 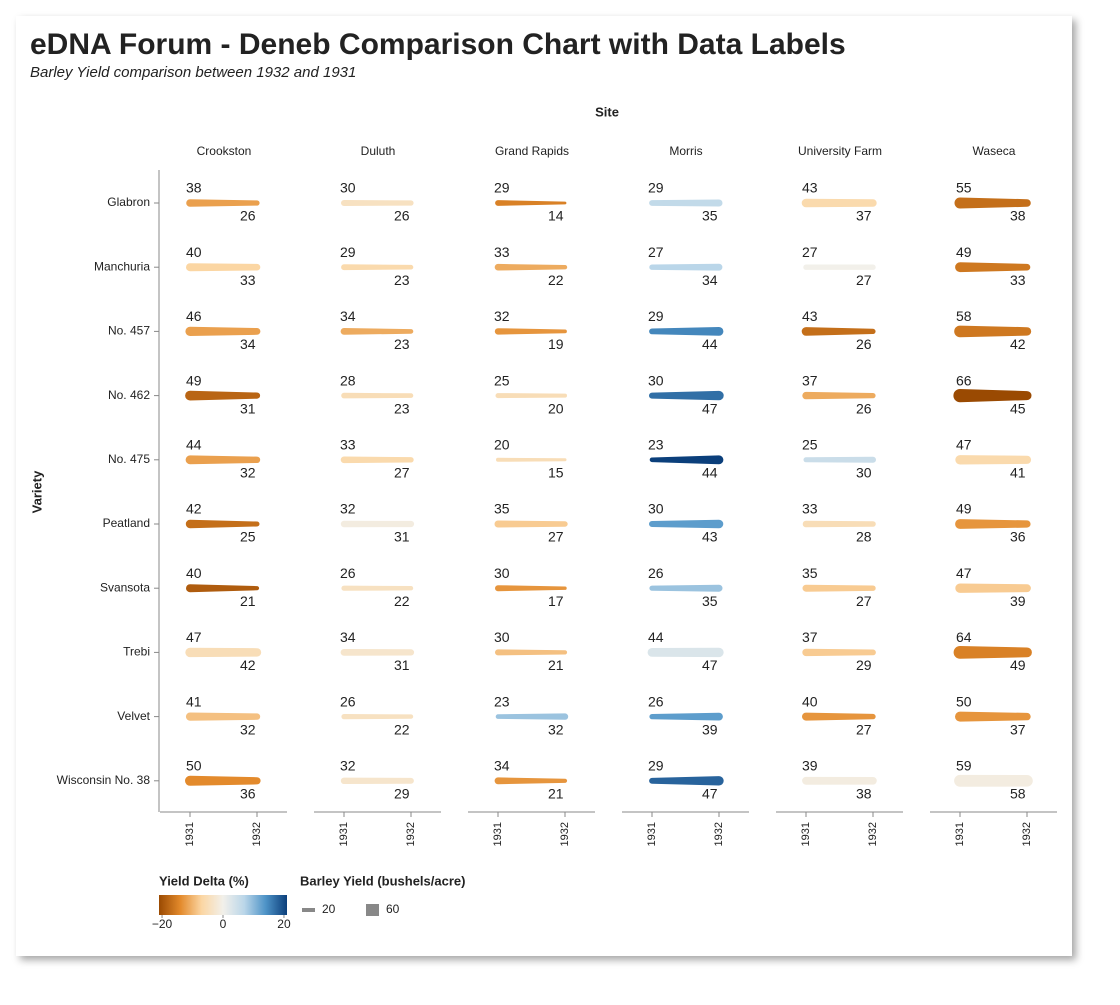 I want to click on data-label: 22, so click(x=402, y=729).